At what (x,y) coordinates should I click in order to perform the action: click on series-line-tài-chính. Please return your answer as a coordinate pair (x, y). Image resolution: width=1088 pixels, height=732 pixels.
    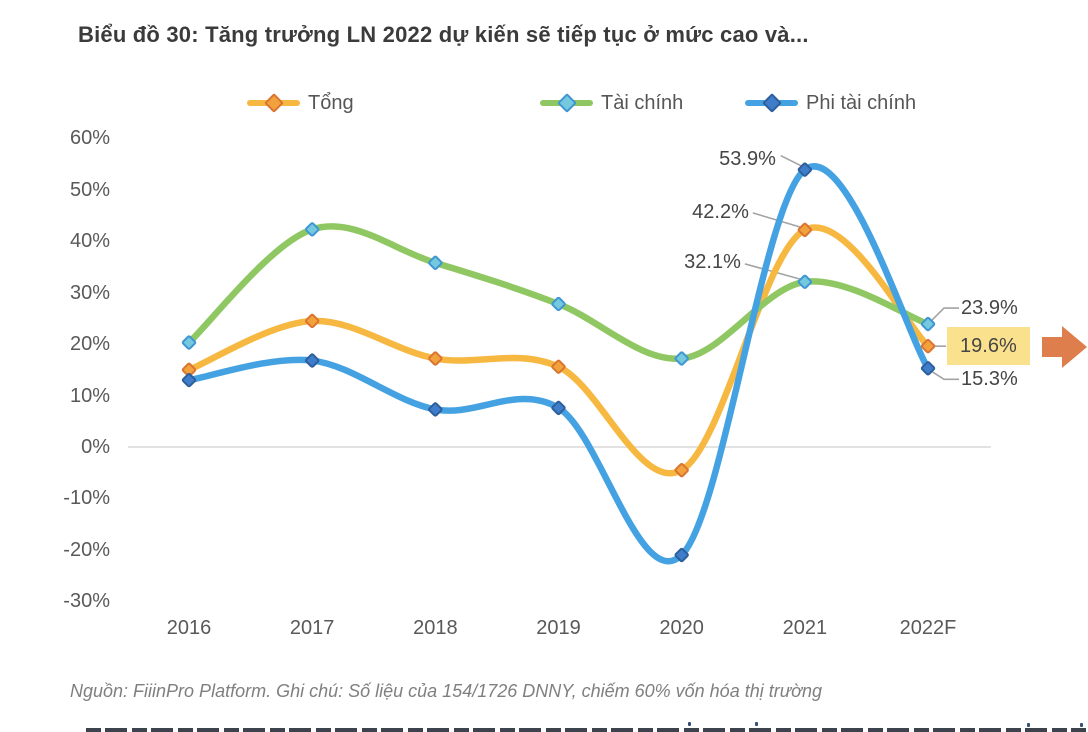
    Looking at the image, I should click on (558, 292).